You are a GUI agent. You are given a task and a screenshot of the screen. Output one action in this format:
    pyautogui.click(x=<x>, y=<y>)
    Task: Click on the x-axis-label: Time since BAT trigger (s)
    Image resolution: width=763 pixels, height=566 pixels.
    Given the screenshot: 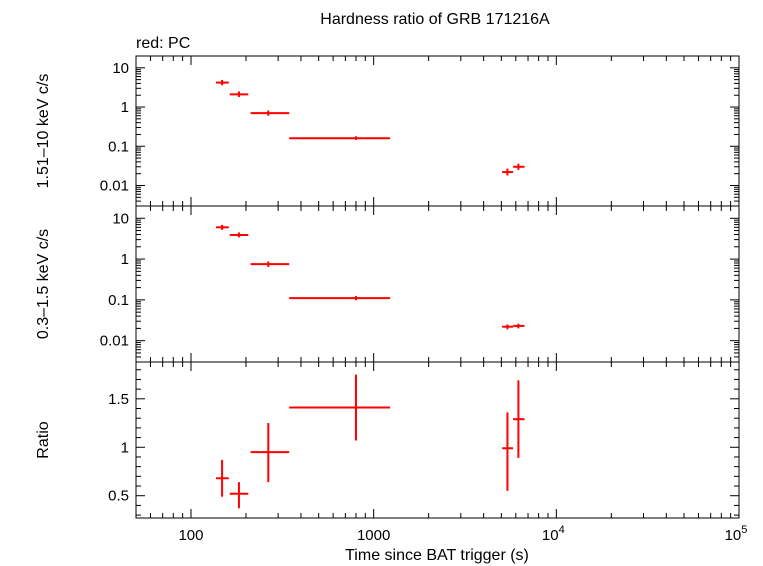 What is the action you would take?
    pyautogui.click(x=437, y=555)
    